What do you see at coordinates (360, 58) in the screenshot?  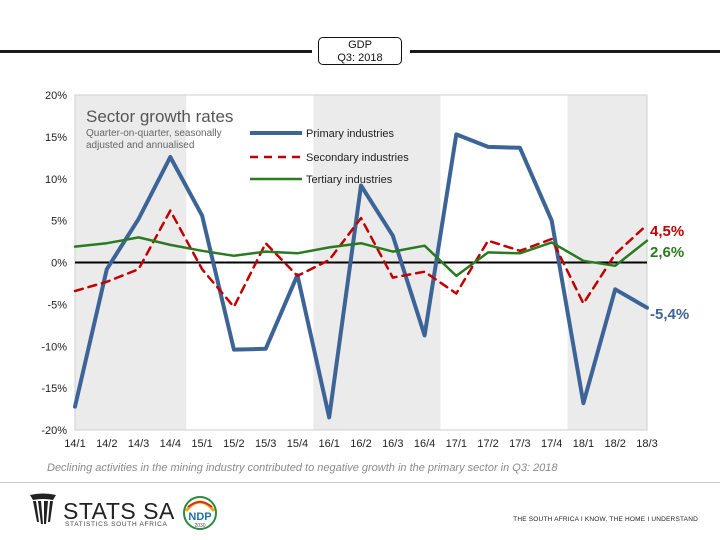 I see `badge-period: Q3: 2018` at bounding box center [360, 58].